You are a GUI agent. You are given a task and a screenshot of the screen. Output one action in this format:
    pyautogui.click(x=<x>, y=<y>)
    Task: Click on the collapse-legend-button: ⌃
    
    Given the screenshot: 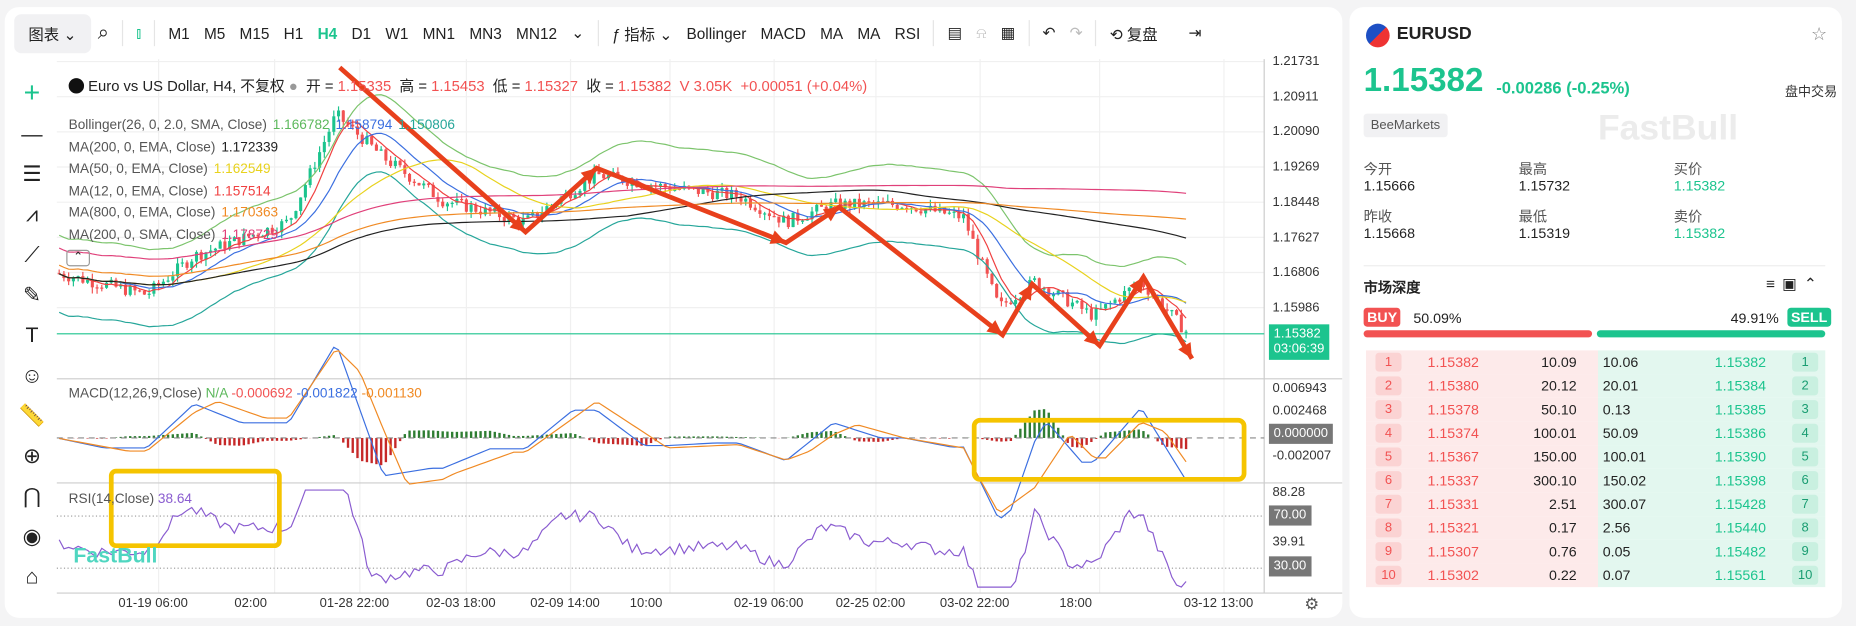 What is the action you would take?
    pyautogui.click(x=78, y=258)
    